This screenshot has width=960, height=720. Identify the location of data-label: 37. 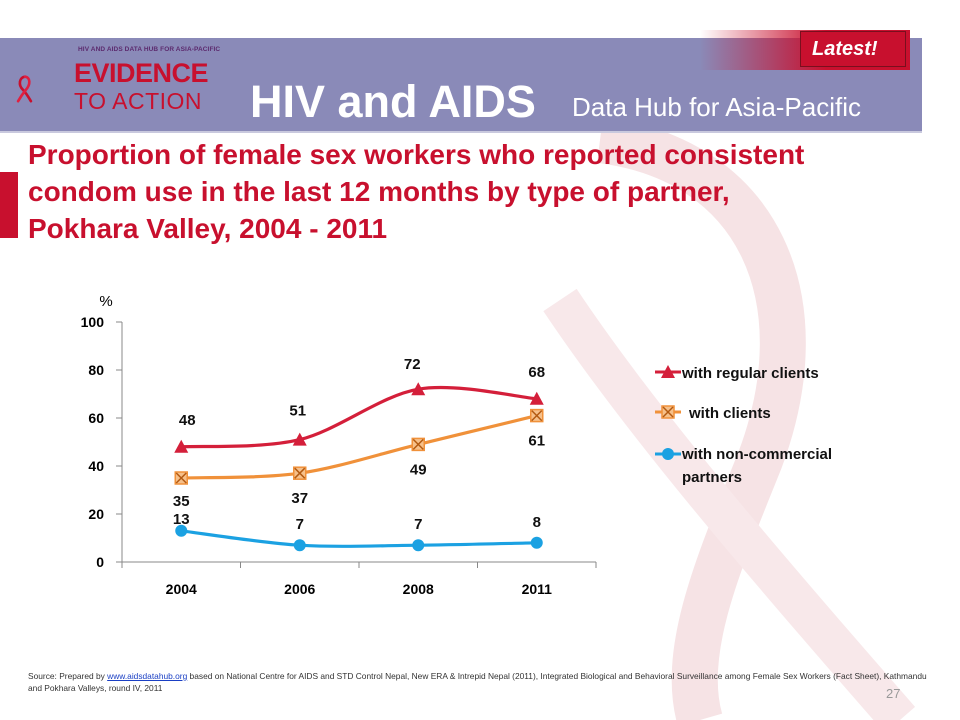
(299, 498).